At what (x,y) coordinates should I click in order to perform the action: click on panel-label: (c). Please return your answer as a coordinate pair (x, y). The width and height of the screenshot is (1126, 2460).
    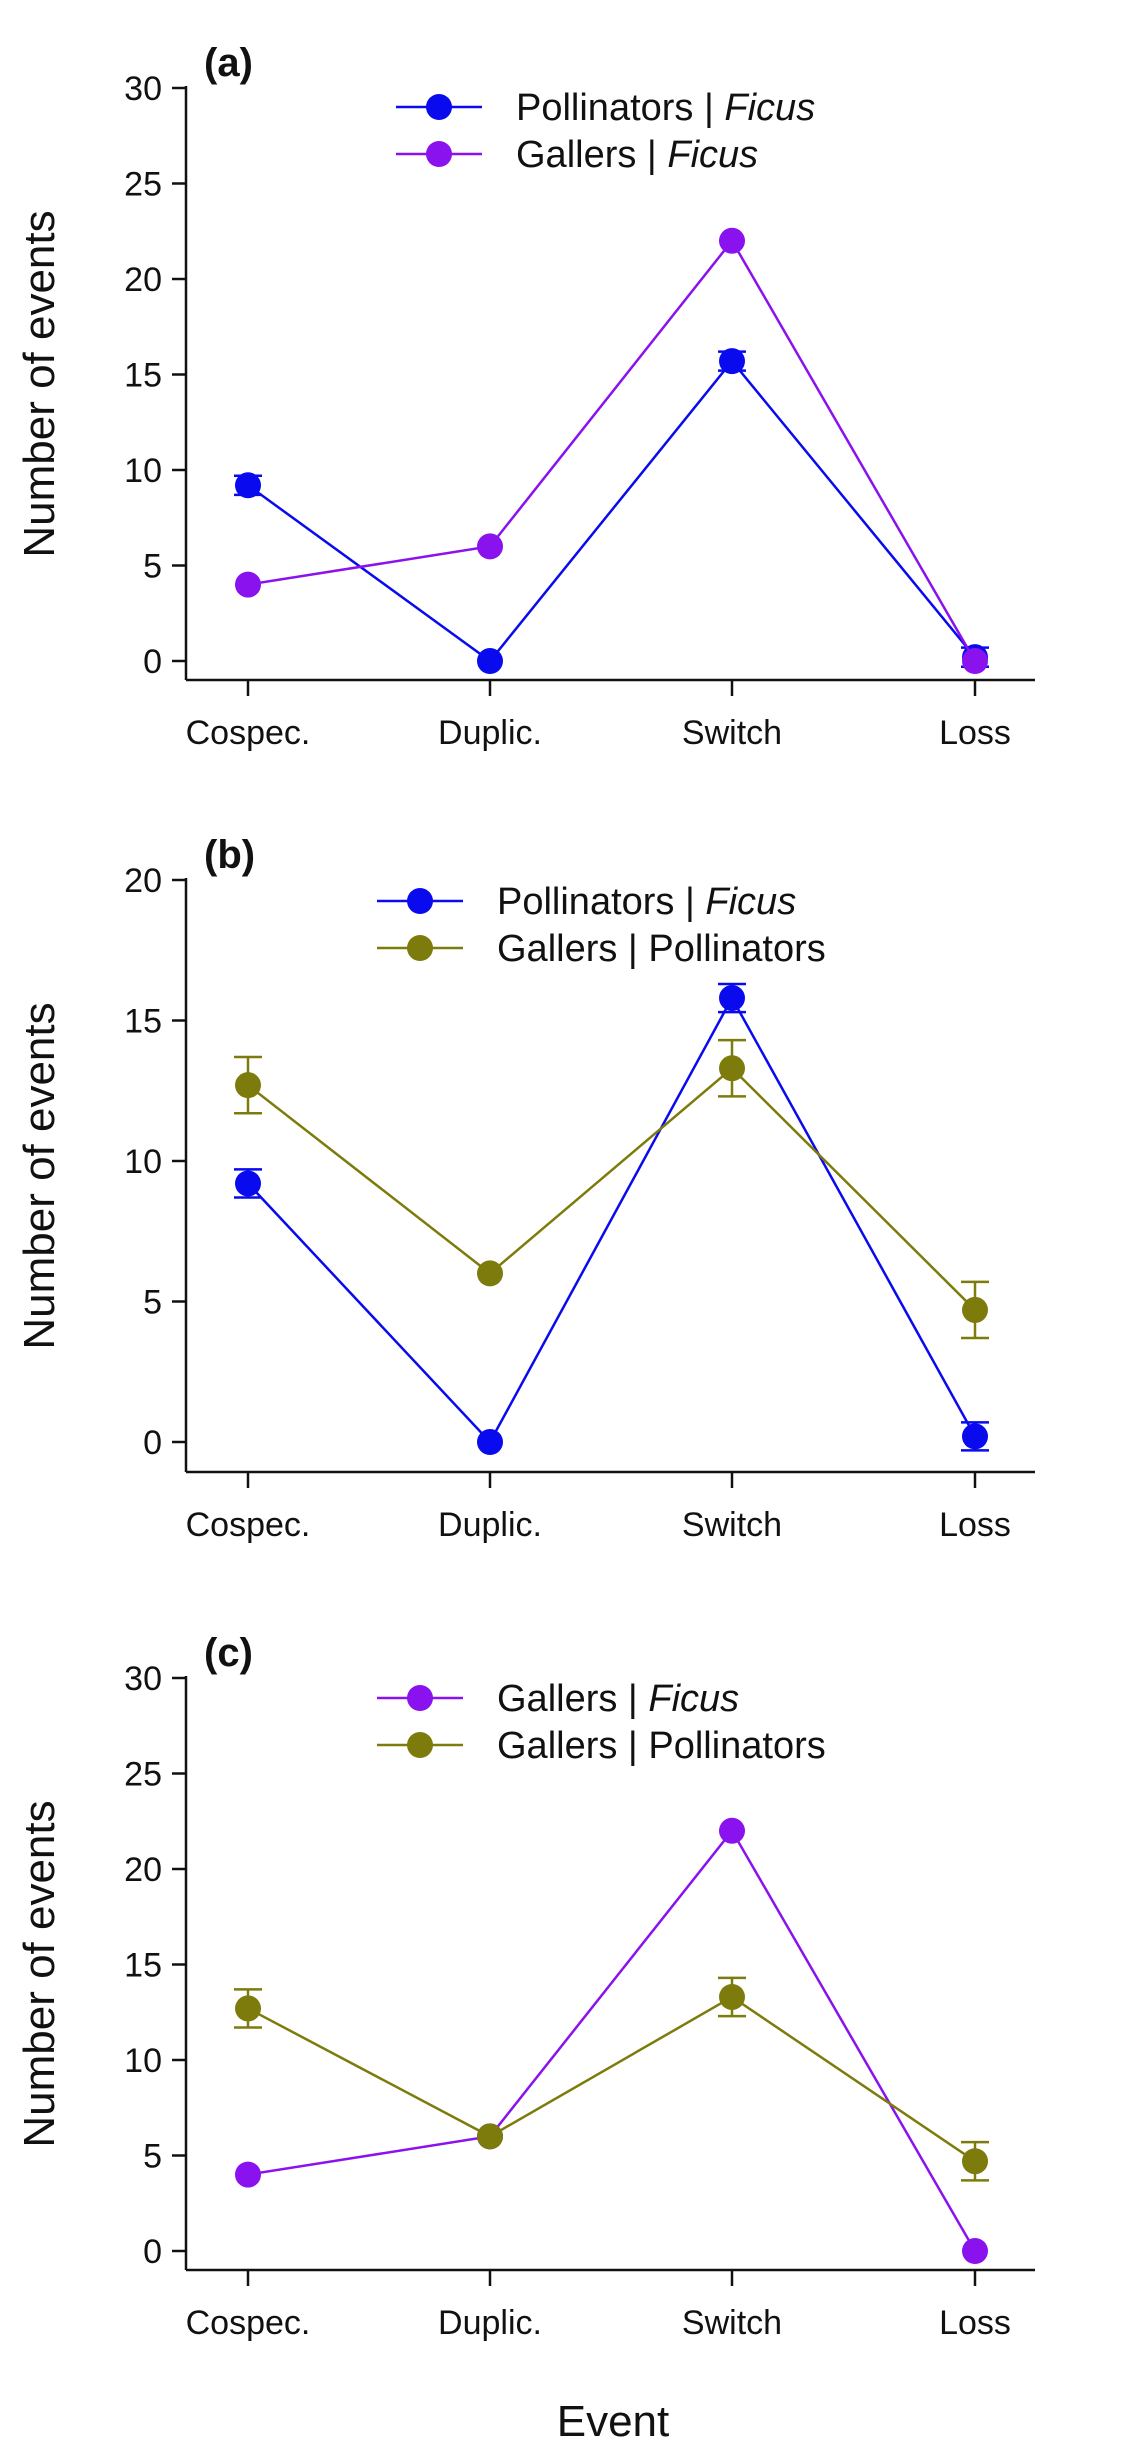
    Looking at the image, I should click on (228, 1653).